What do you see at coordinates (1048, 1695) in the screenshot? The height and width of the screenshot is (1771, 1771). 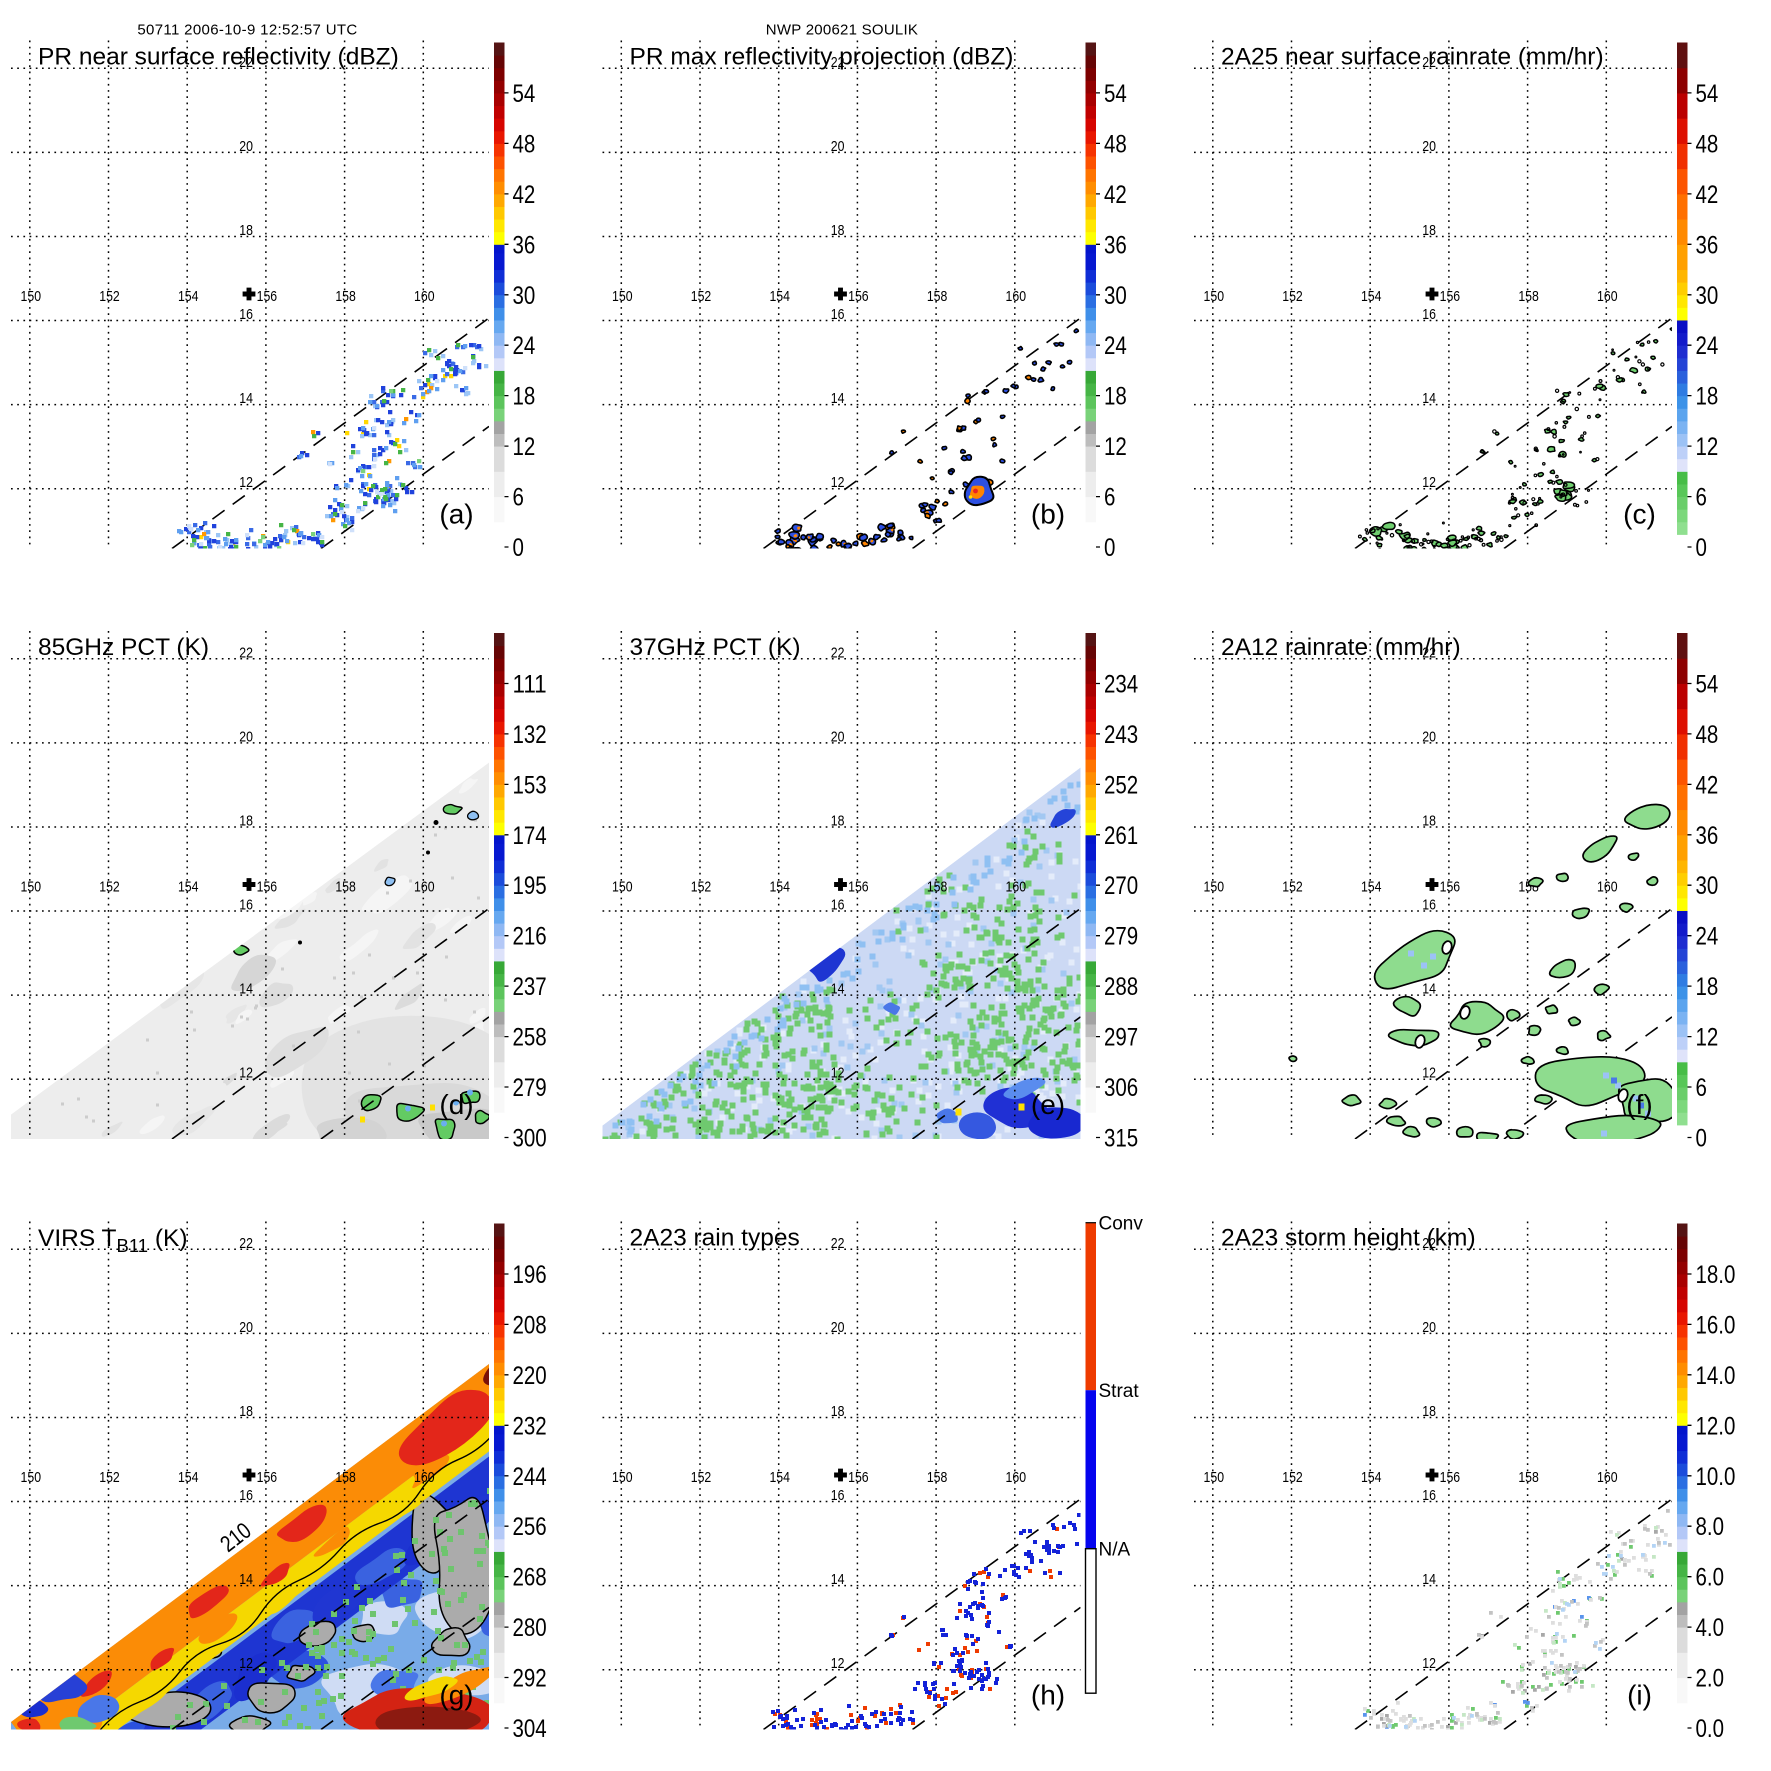 I see `svg-text: (h)` at bounding box center [1048, 1695].